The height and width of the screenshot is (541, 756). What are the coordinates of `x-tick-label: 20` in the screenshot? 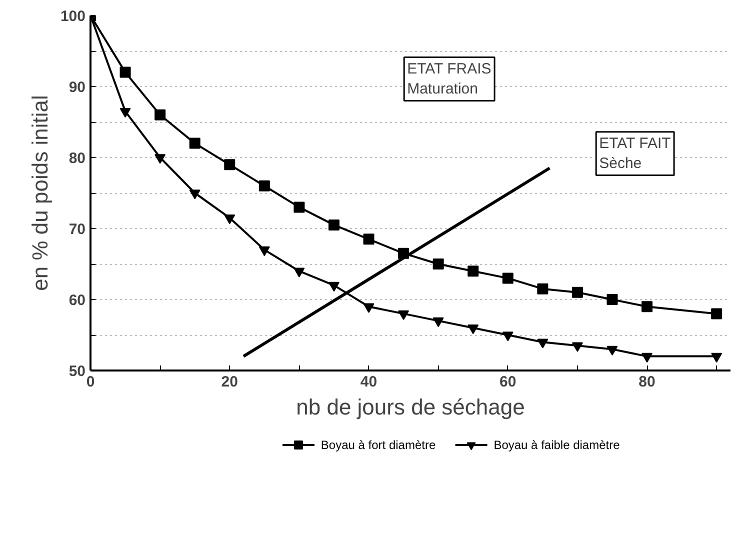 It's located at (229, 382).